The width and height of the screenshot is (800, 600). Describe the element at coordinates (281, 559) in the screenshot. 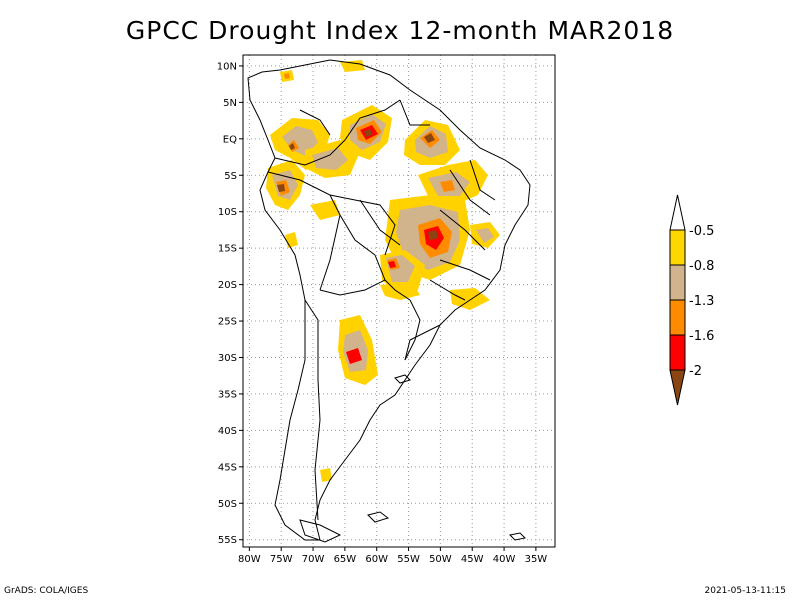

I see `lon-label: 75W` at that location.